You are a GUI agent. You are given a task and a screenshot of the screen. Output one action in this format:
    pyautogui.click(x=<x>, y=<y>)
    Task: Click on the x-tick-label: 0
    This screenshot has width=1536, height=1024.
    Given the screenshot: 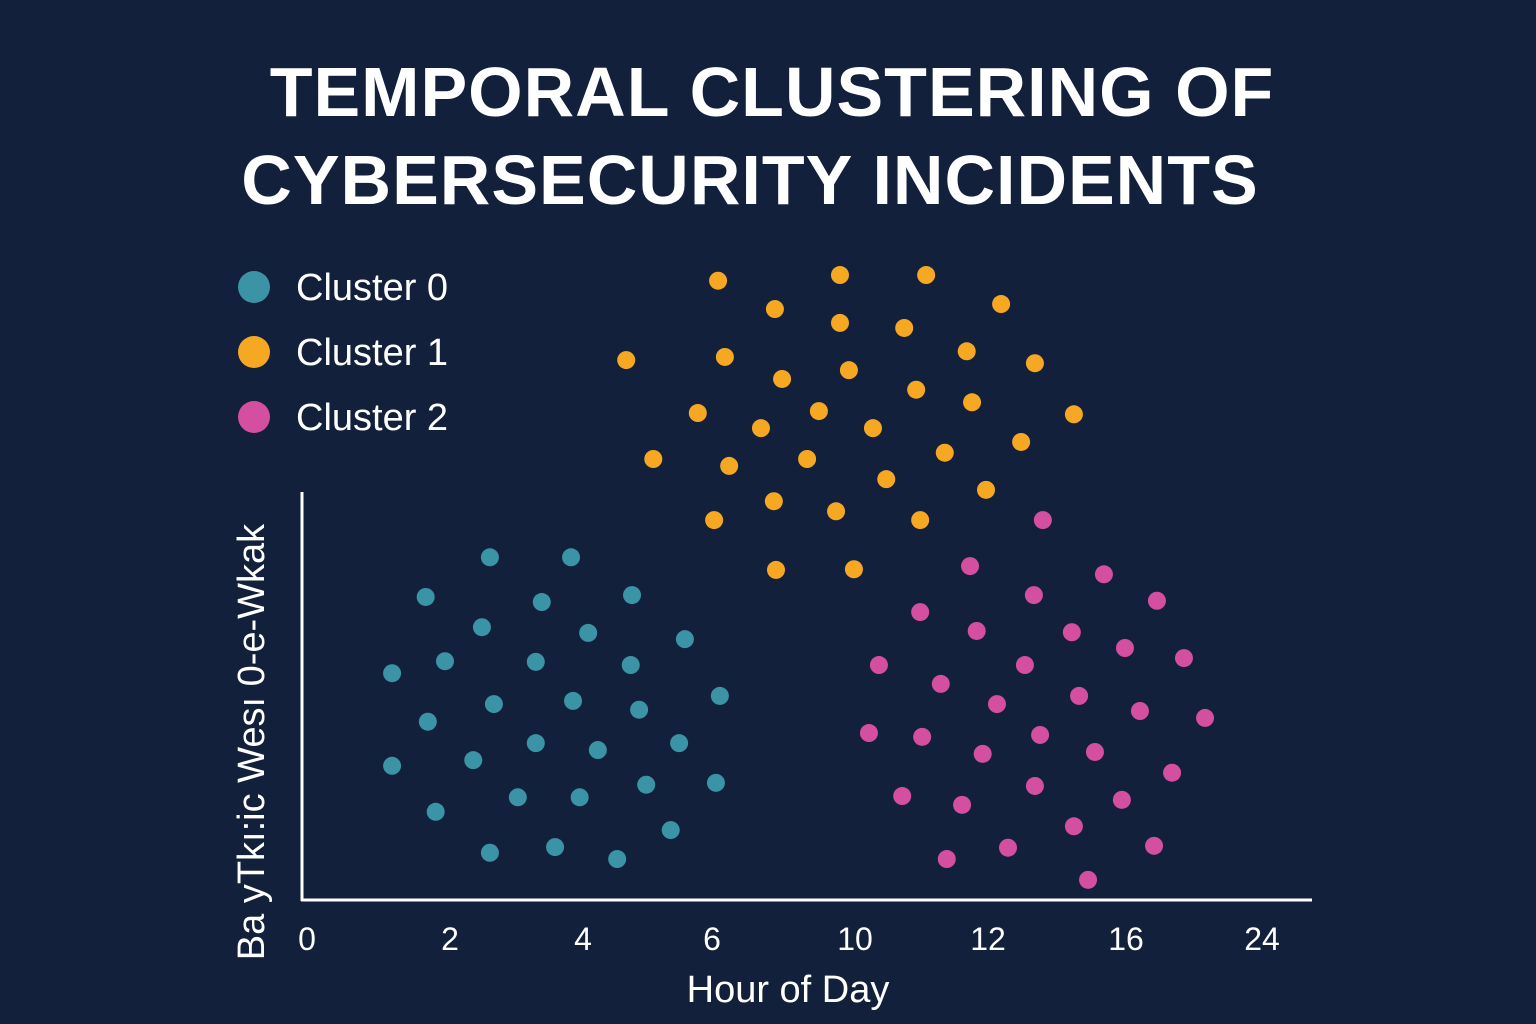 What is the action you would take?
    pyautogui.click(x=307, y=939)
    